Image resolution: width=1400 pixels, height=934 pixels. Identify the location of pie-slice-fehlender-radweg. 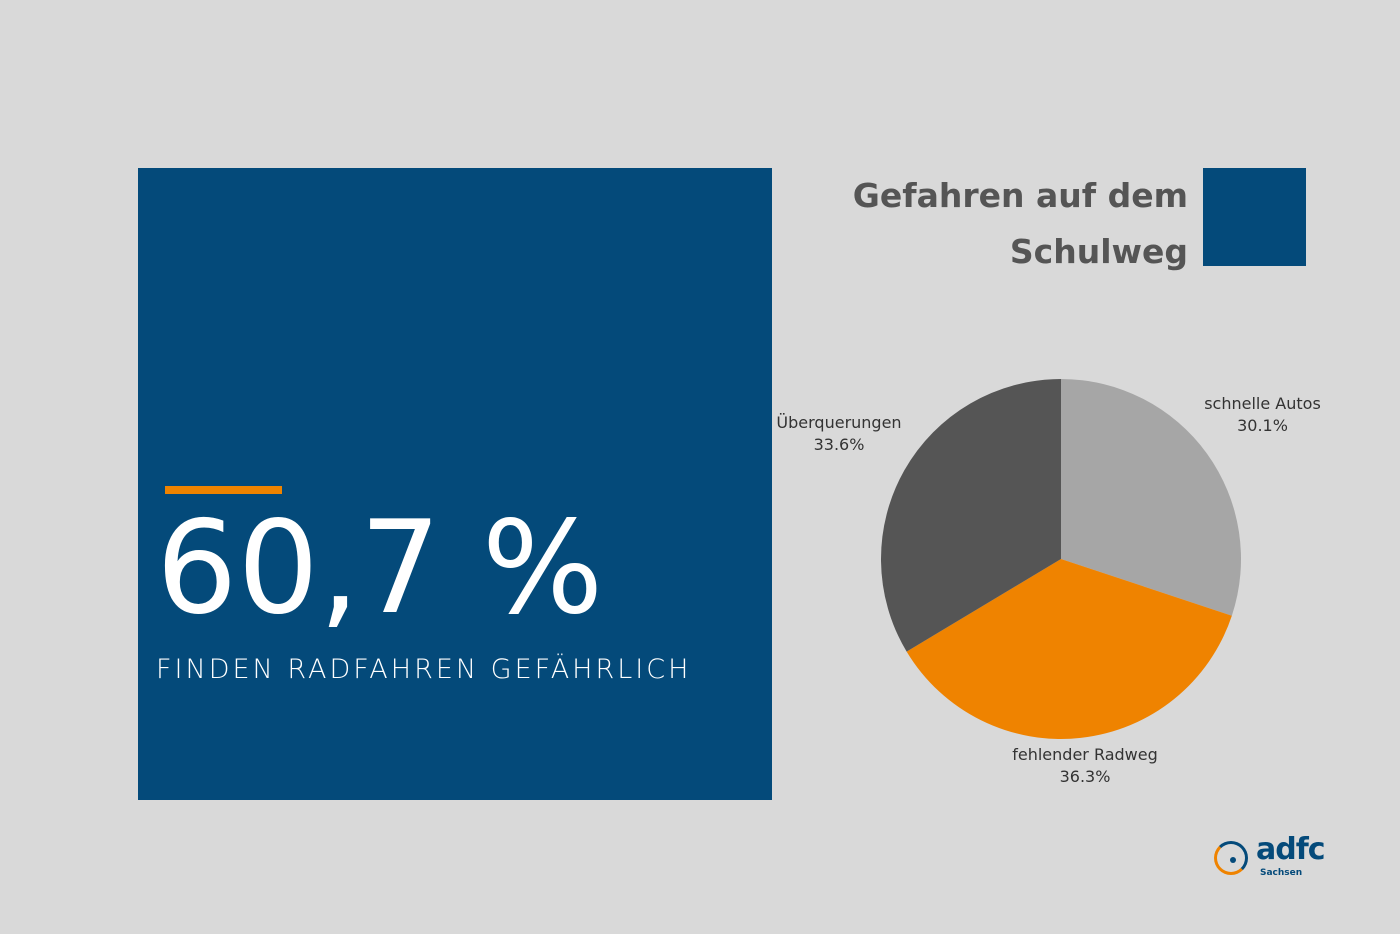
(1069, 649).